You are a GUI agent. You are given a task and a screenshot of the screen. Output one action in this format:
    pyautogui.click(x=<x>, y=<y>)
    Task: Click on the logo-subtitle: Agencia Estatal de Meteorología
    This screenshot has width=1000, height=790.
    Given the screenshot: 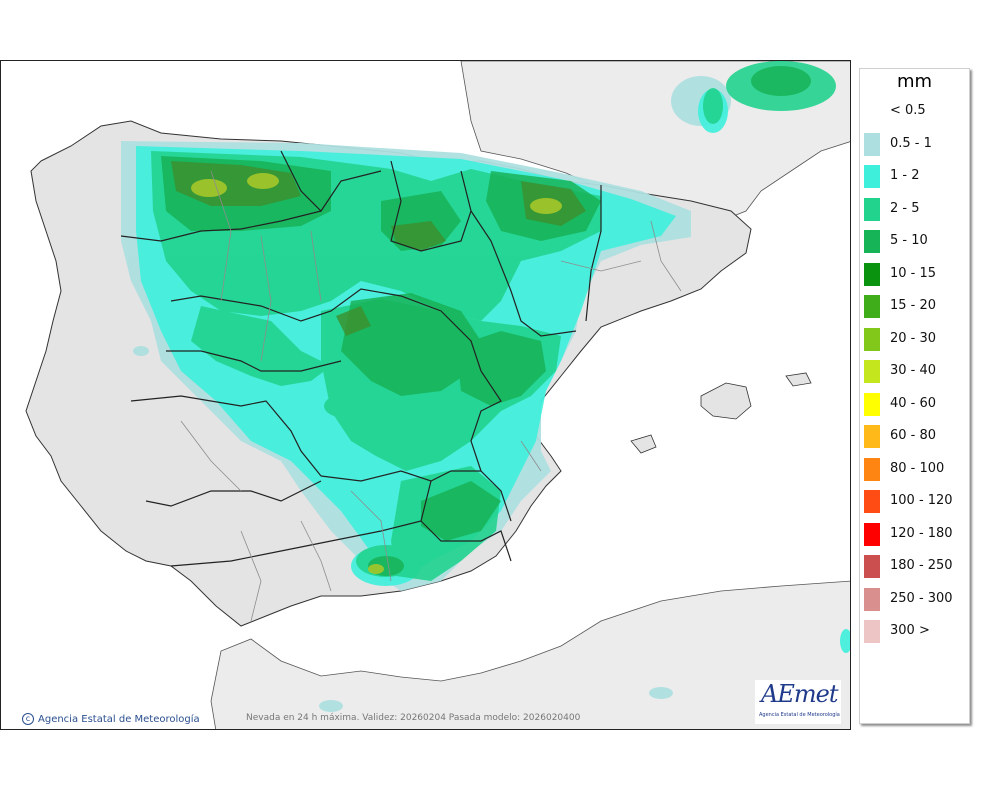 What is the action you would take?
    pyautogui.click(x=799, y=715)
    